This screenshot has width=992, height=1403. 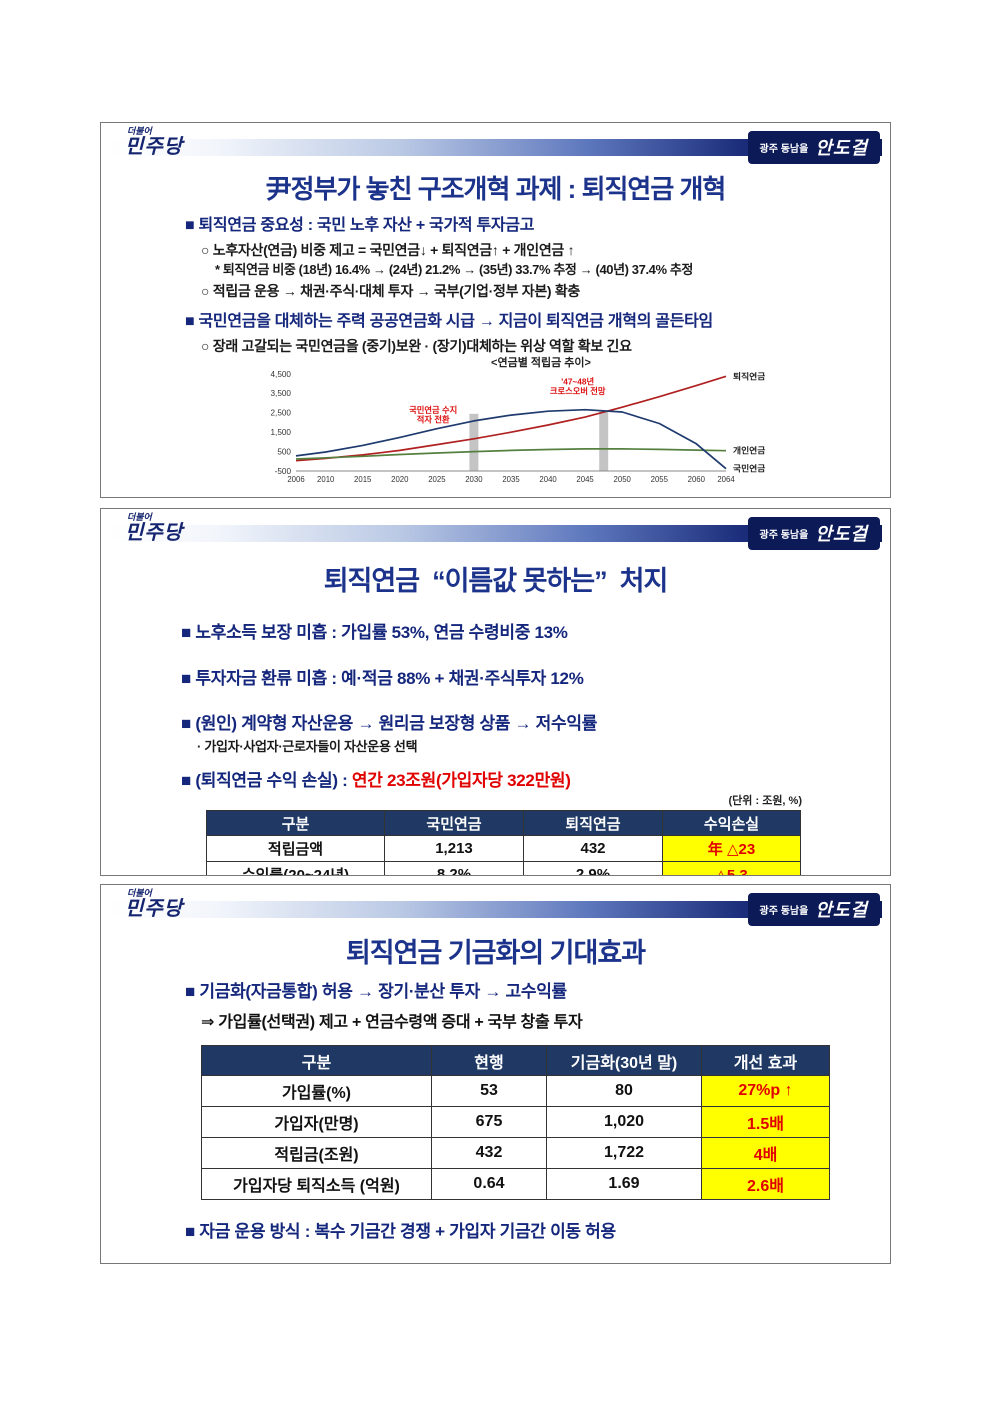 What do you see at coordinates (454, 823) in the screenshot?
I see `table-header-cell: 국민연금` at bounding box center [454, 823].